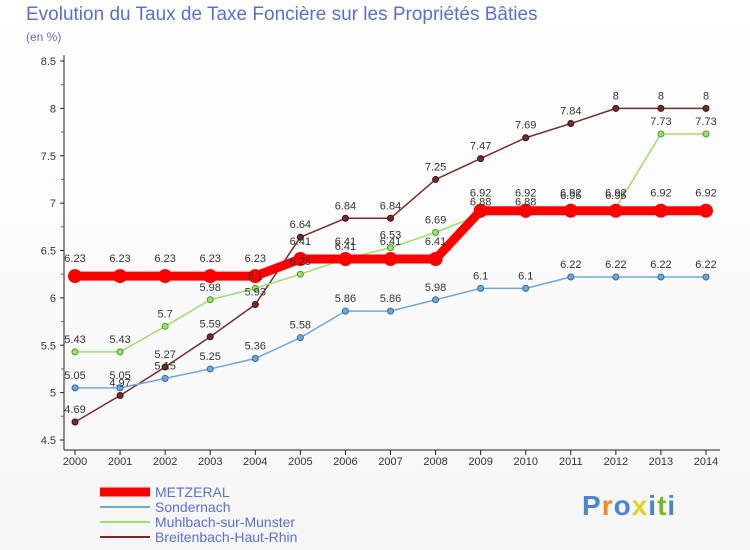  Describe the element at coordinates (435, 220) in the screenshot. I see `data-label-muhlbach: 6.69` at that location.